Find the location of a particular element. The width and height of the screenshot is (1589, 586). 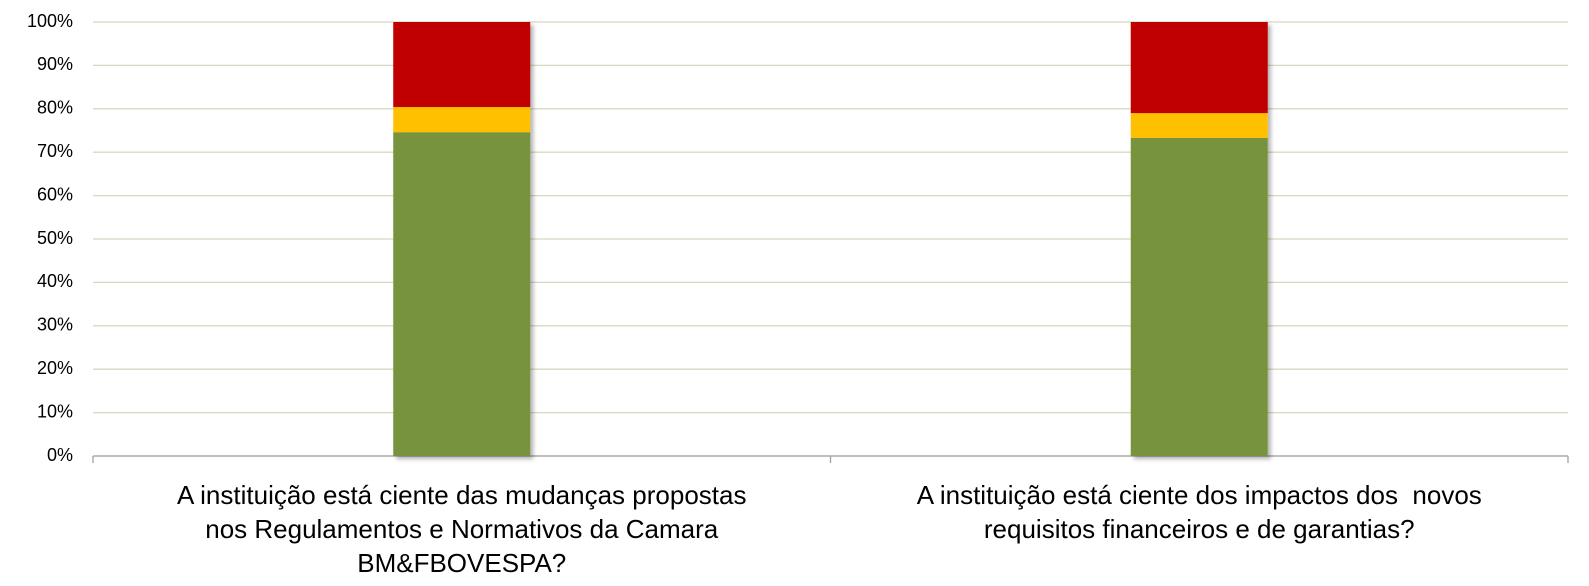

y-tick-label: 40% is located at coordinates (55, 281).